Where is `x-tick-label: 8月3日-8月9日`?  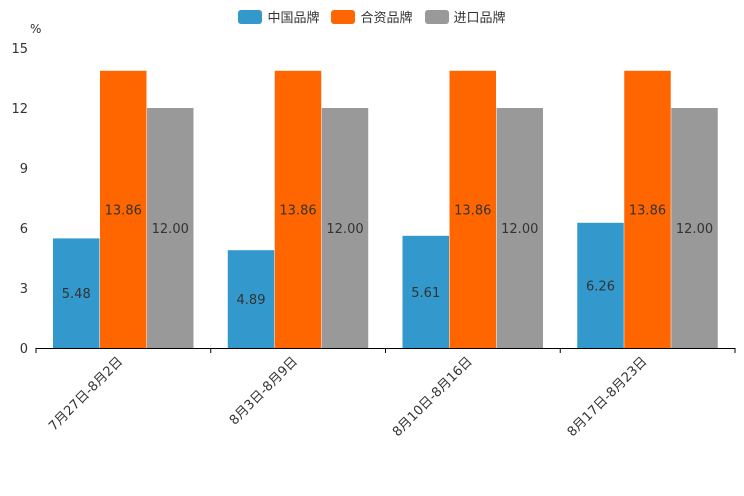 x-tick-label: 8月3日-8月9日 is located at coordinates (264, 391).